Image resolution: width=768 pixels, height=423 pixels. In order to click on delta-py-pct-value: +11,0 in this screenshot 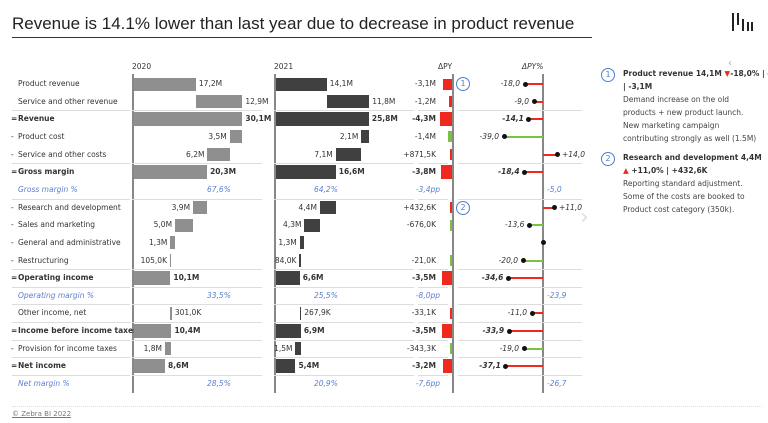, I will do `click(570, 207)`.